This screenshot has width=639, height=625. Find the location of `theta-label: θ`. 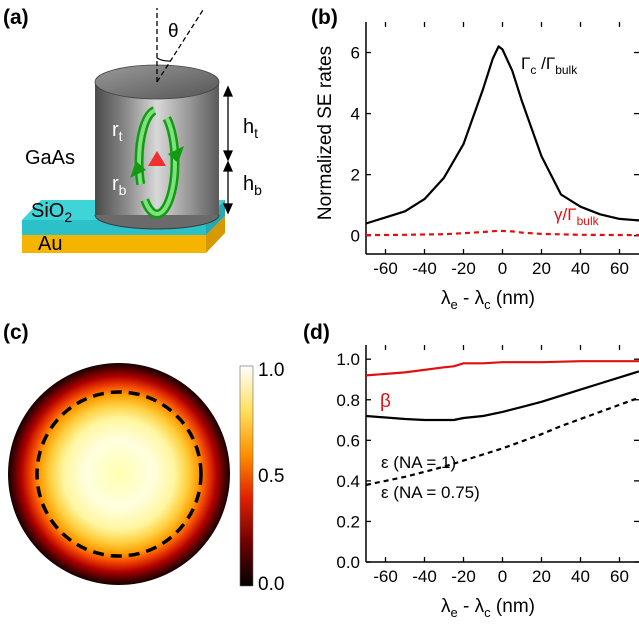

theta-label: θ is located at coordinates (173, 31).